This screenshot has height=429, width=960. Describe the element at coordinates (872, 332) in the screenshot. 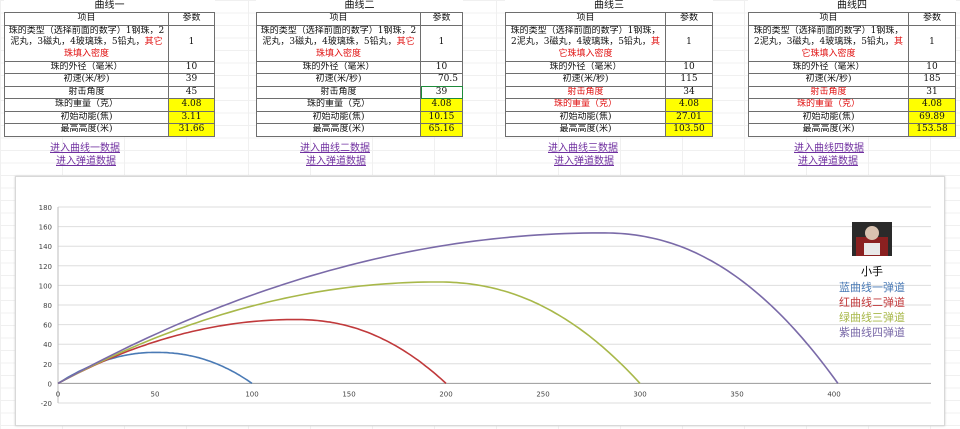

I see `legend-entry: 紫曲线四弹道` at that location.